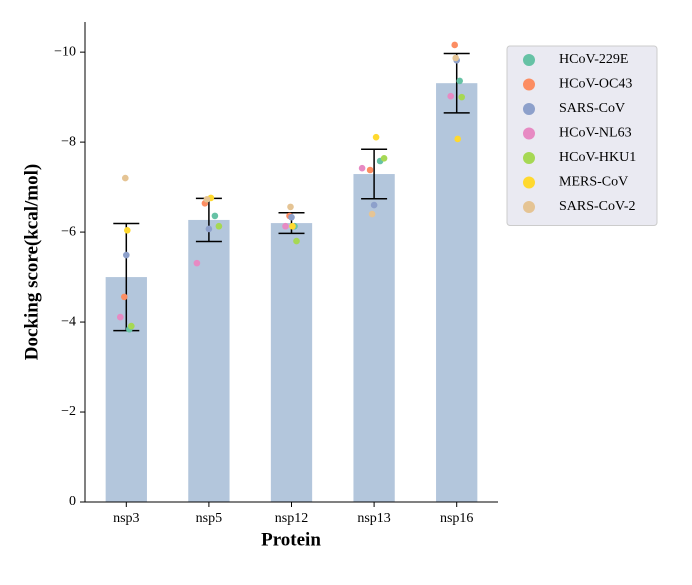  Describe the element at coordinates (597, 206) in the screenshot. I see `legend-label: SARS-CoV-2` at that location.